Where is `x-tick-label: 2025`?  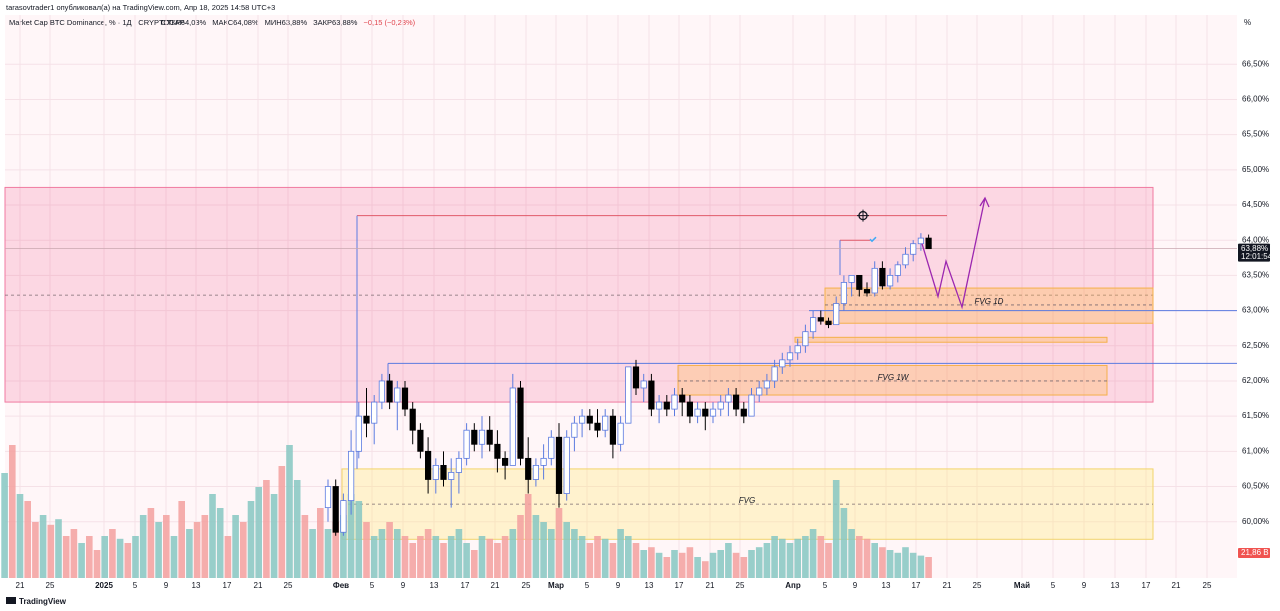
x-tick-label: 2025 is located at coordinates (104, 585).